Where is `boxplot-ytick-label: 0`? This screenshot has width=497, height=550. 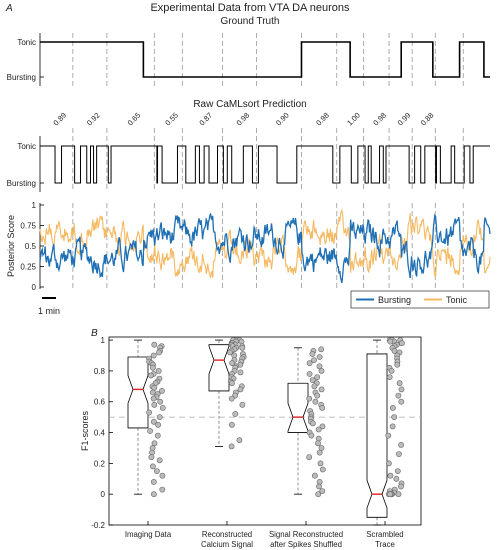
boxplot-ytick-label: 0 is located at coordinates (103, 494).